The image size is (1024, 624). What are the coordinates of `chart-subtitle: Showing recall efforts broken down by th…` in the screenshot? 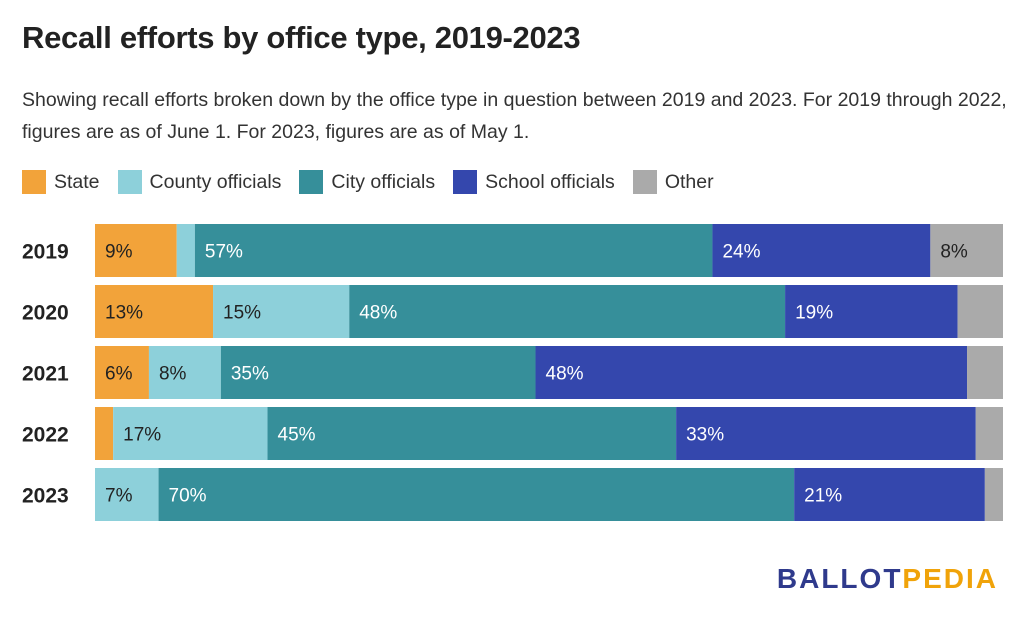 It's located at (514, 116).